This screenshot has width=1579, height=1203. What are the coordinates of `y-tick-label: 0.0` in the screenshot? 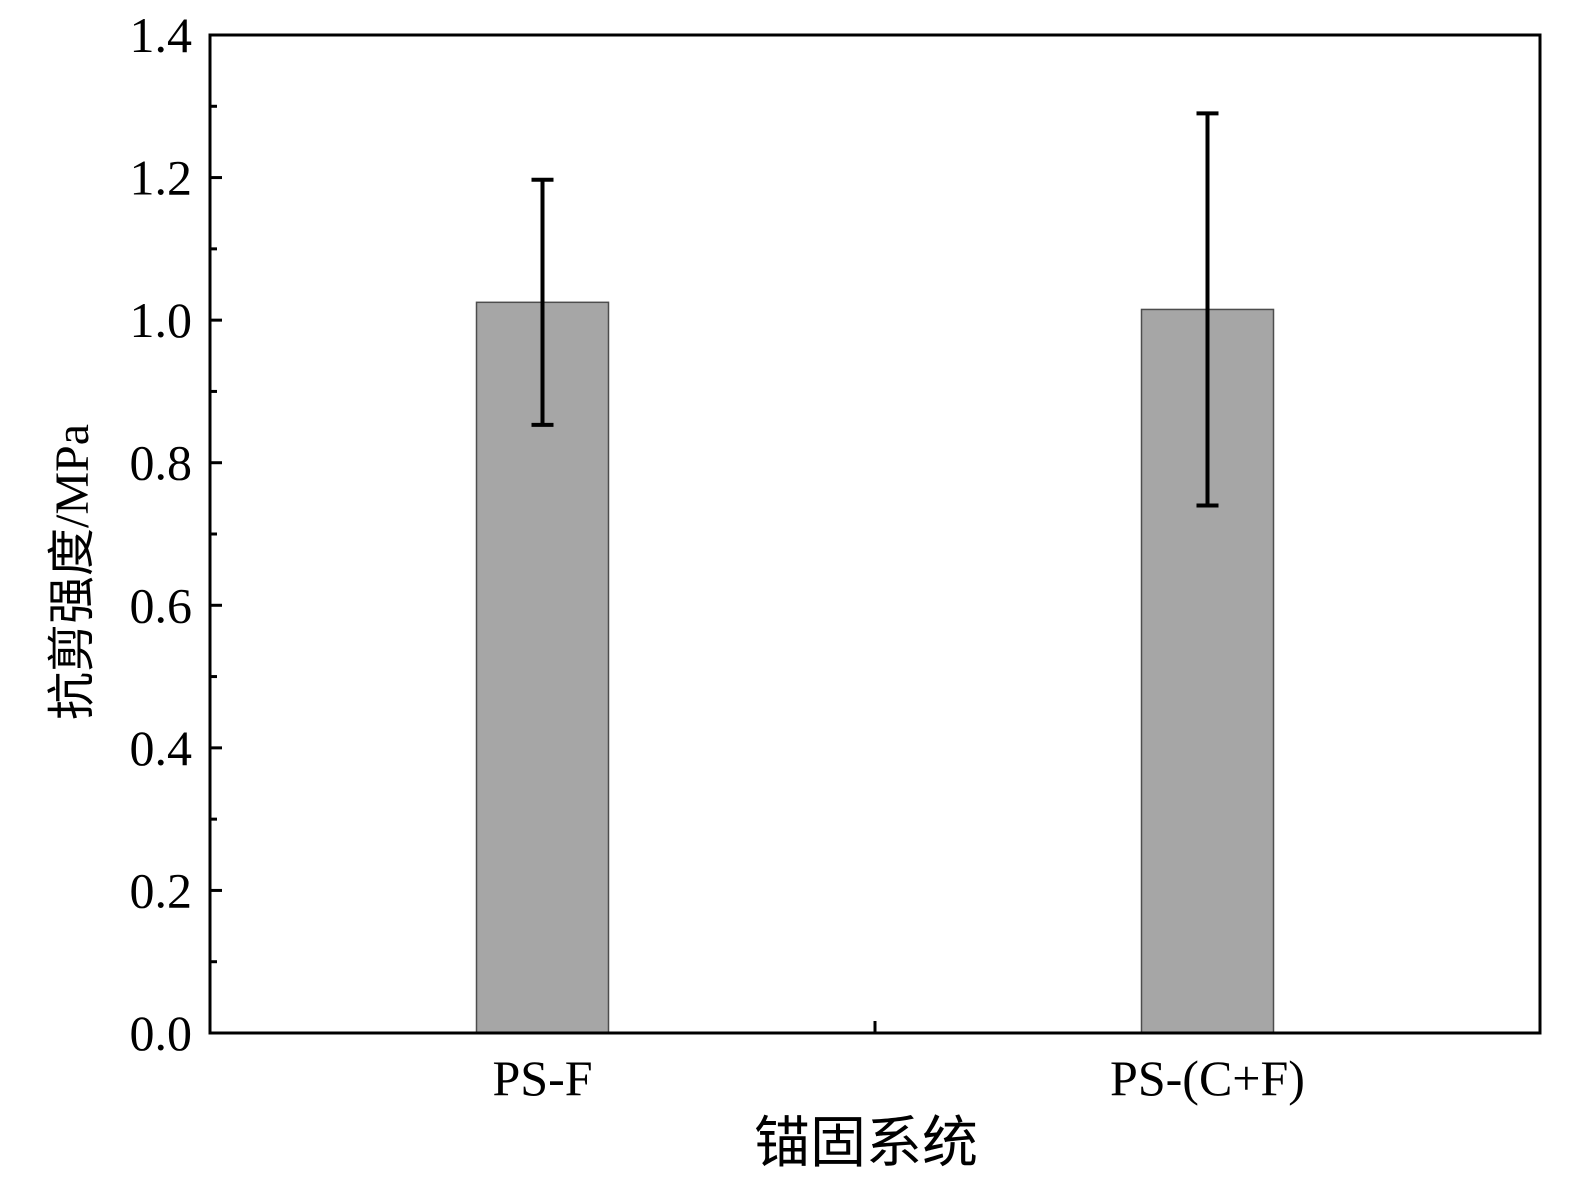 It's located at (161, 1033).